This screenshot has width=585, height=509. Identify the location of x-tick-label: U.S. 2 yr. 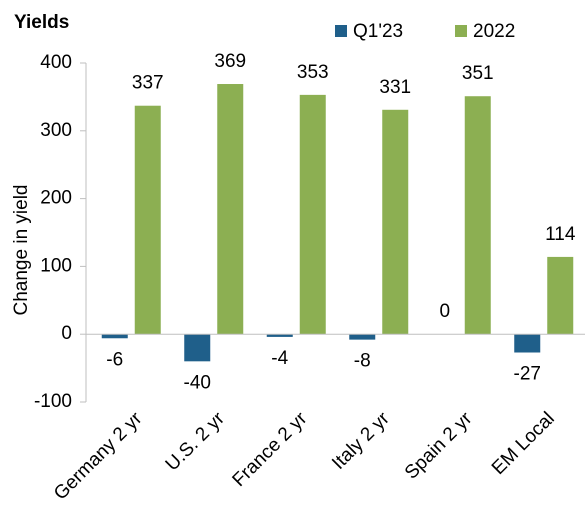
(196, 442).